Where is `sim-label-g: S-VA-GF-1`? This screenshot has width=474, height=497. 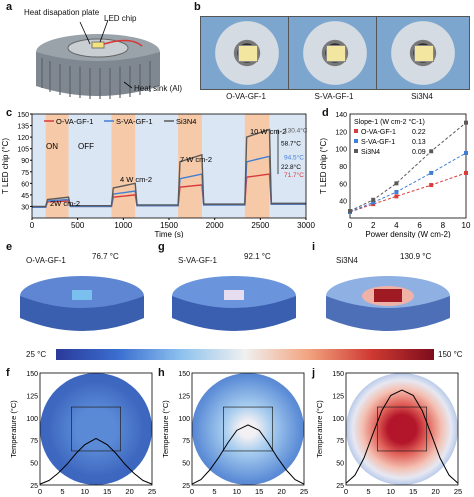 sim-label-g: S-VA-GF-1 is located at coordinates (197, 260).